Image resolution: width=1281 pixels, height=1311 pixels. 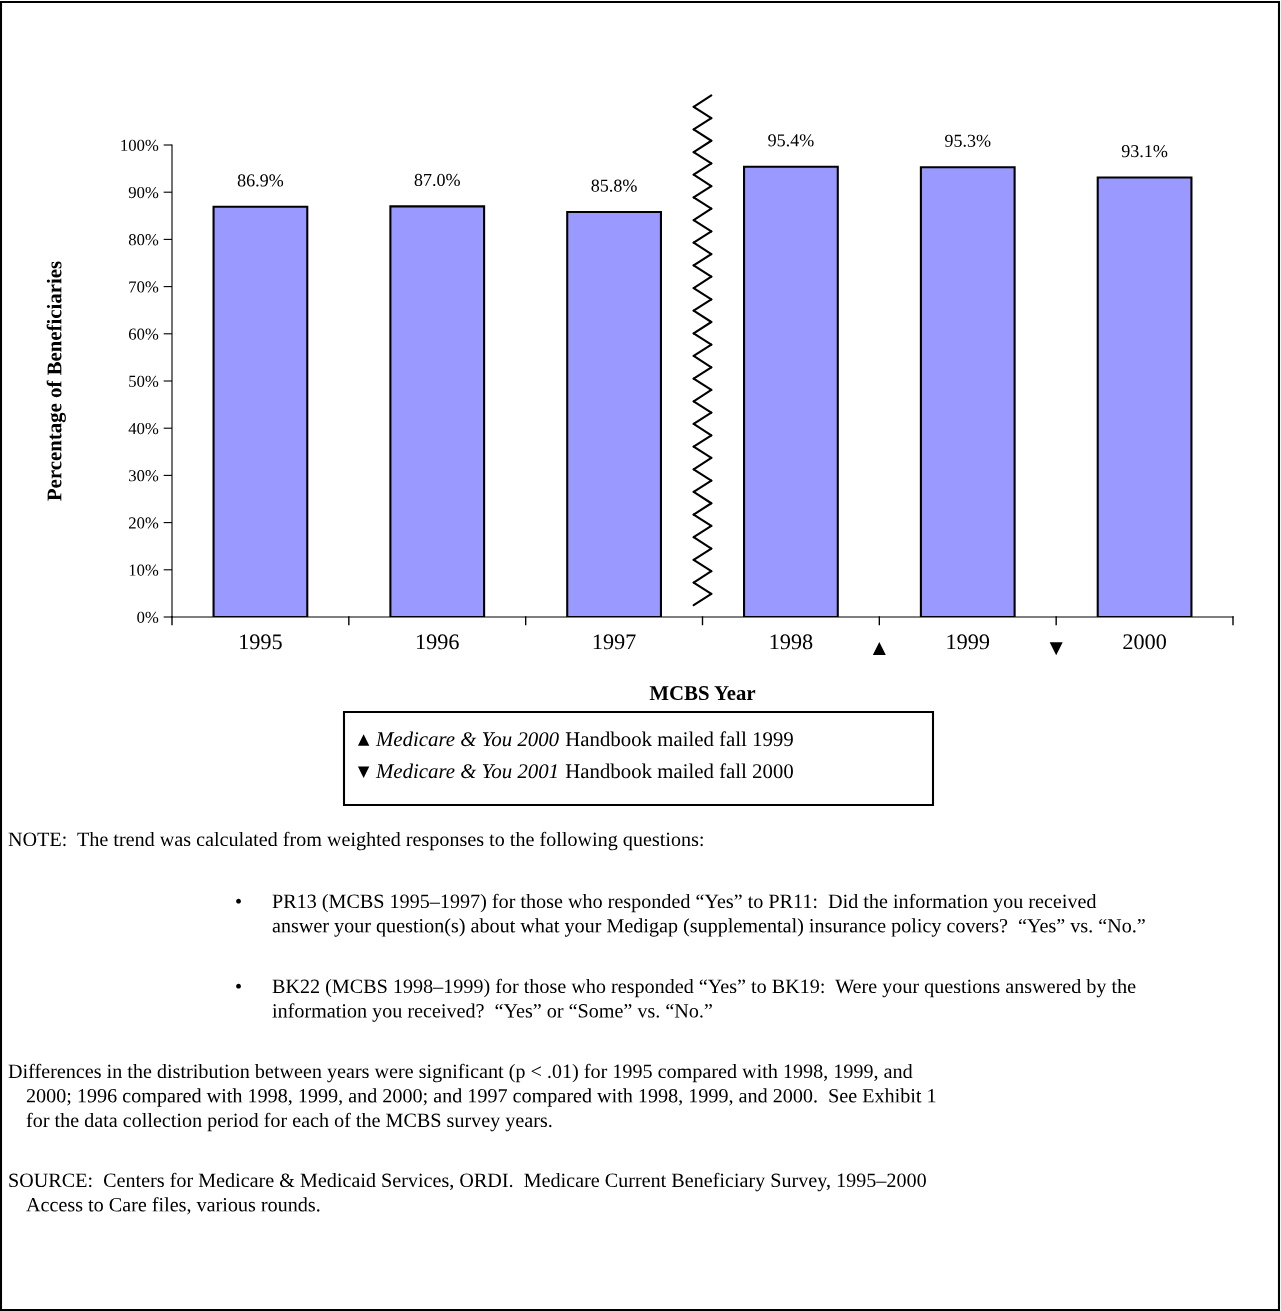 I want to click on x-tick-label: 1998, so click(x=791, y=642).